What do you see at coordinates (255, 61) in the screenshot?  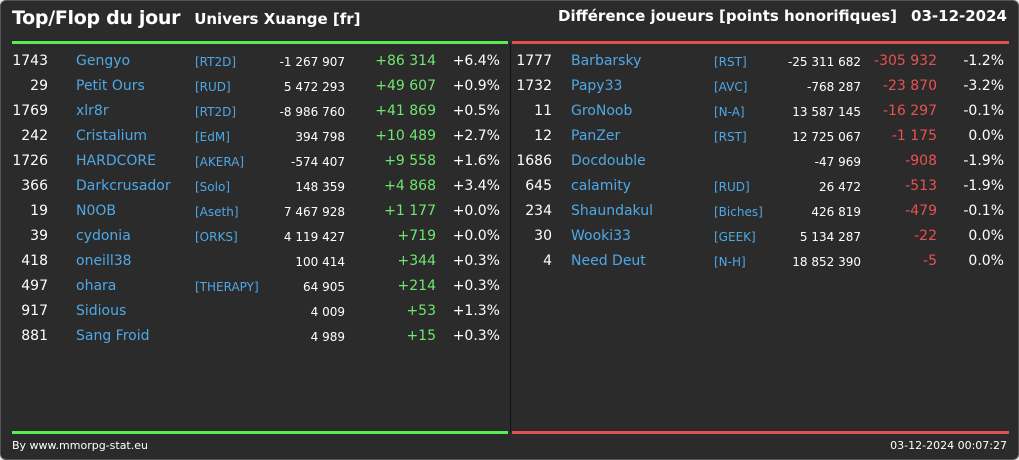 I see `top-row: 1743 Gengyo [RT2D] -1 267 907 +86 314 +6.4%` at bounding box center [255, 61].